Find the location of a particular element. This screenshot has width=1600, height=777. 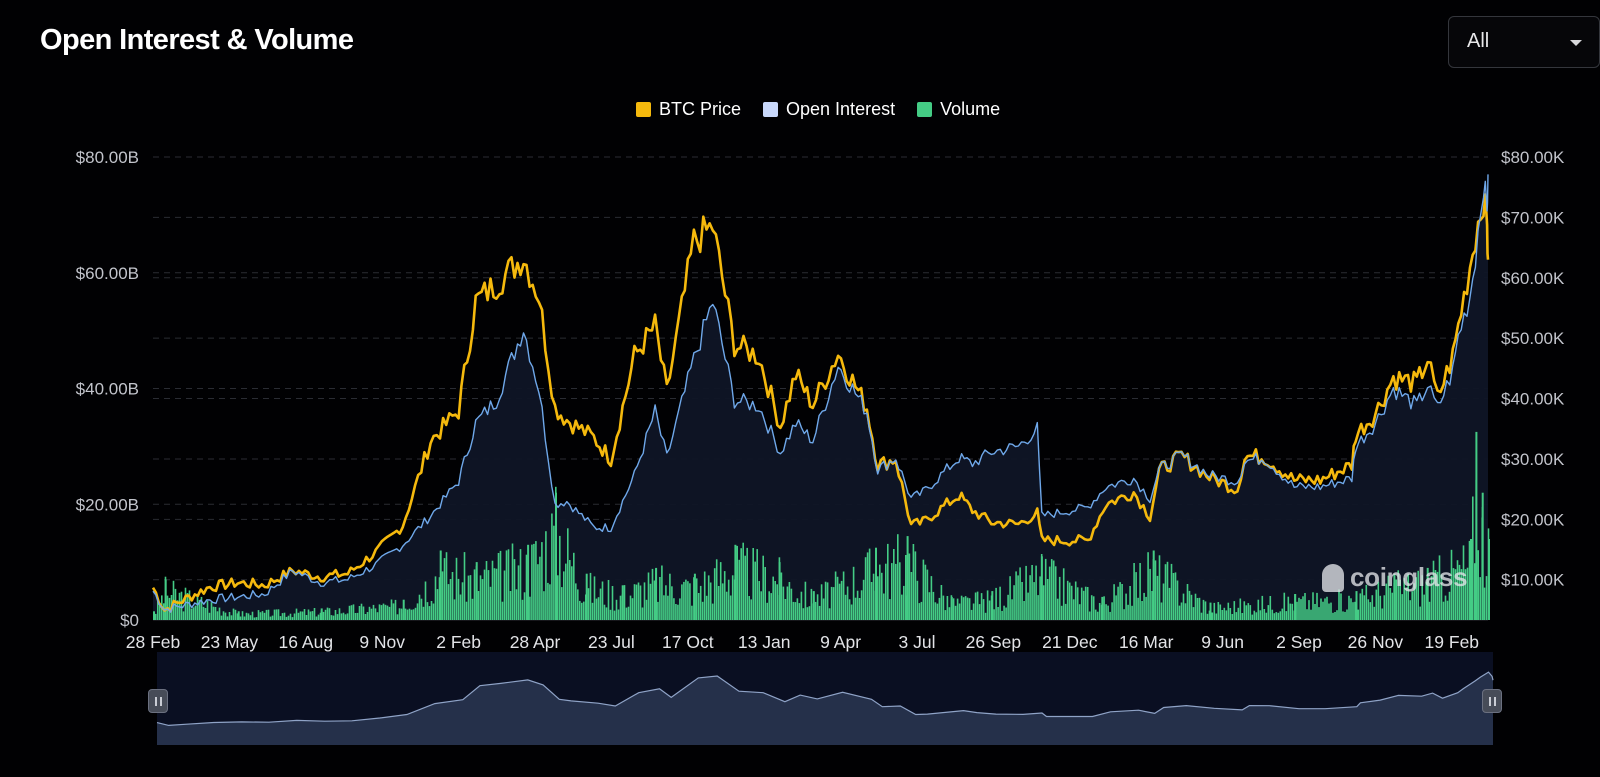

navigator-right-handle is located at coordinates (1492, 701).